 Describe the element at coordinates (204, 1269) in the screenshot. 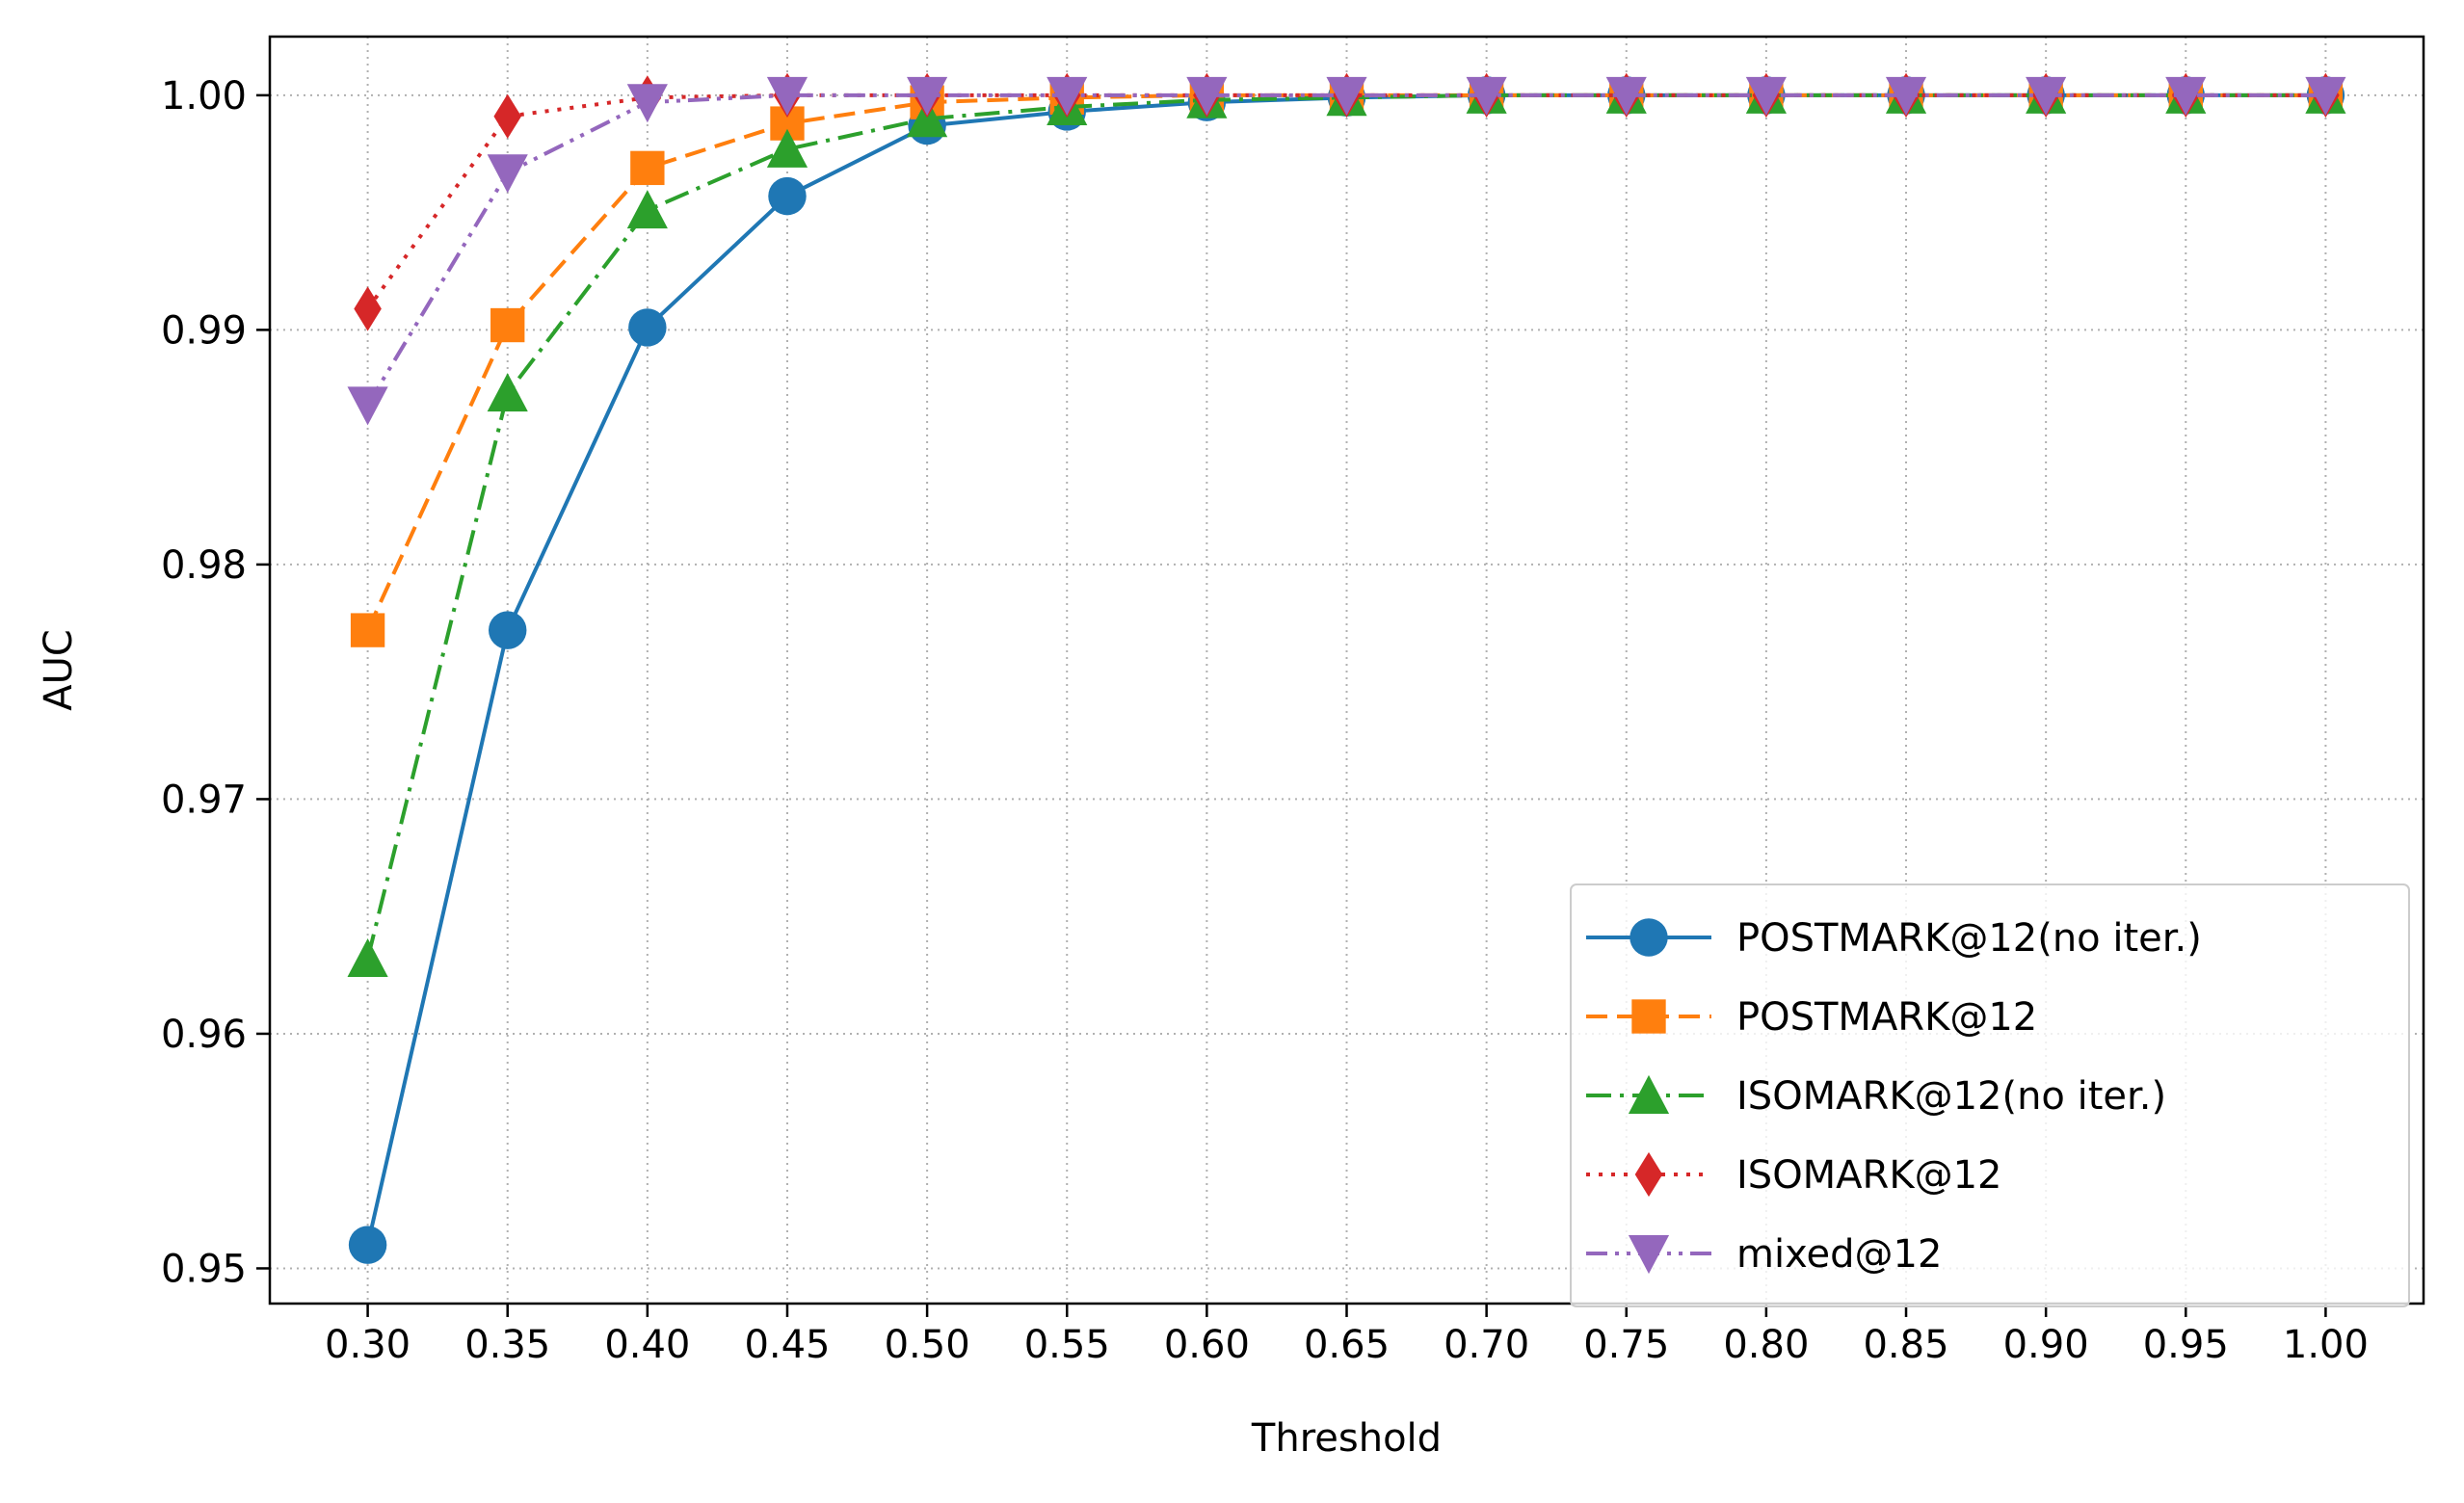

I see `y-tick-label: 0.95` at that location.